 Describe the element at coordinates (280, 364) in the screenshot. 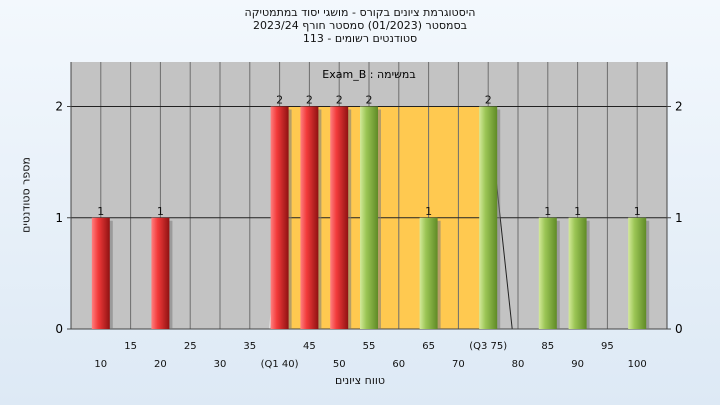

I see `x-tick-label: (Q1 40)` at that location.